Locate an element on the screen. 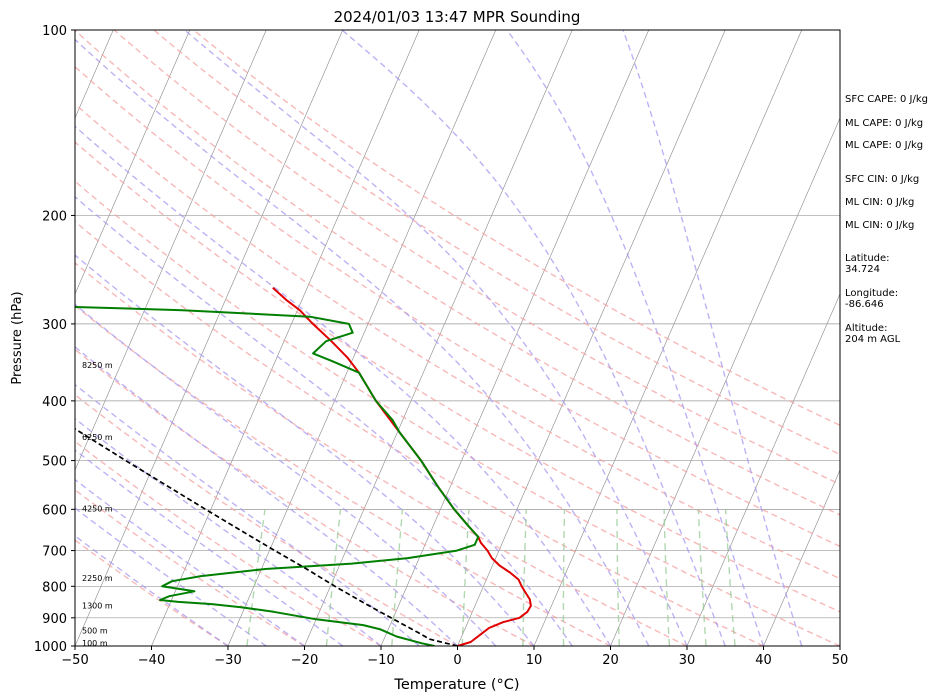 The image size is (947, 700). x-tick-label: 10 is located at coordinates (534, 660).